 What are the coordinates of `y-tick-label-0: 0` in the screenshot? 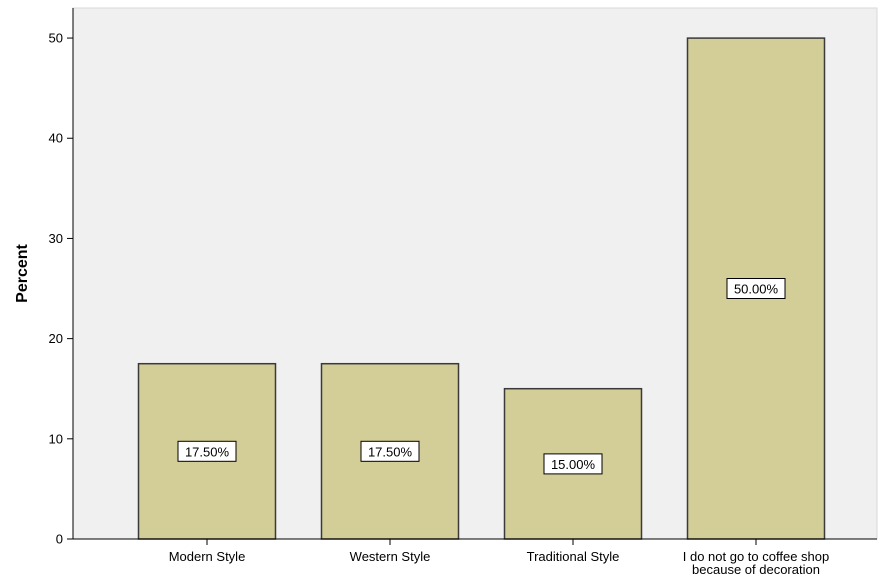 It's located at (59, 539).